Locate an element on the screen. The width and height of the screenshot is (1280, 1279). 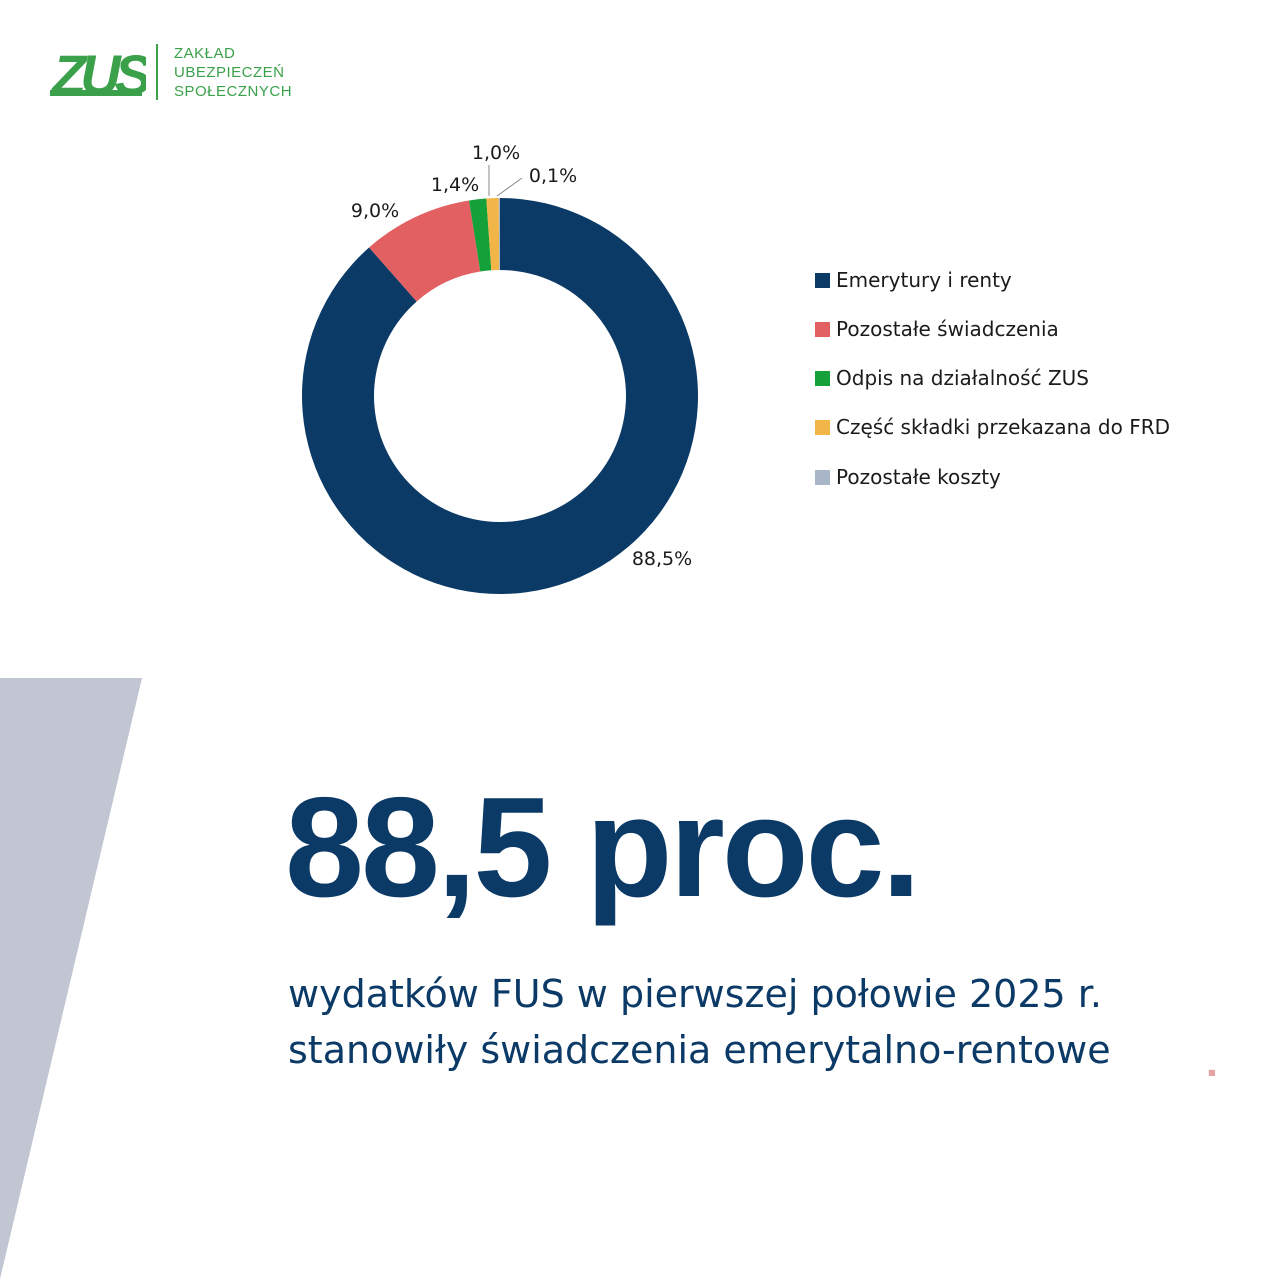
data-label-pozostale-koszty: 0,1% is located at coordinates (553, 176).